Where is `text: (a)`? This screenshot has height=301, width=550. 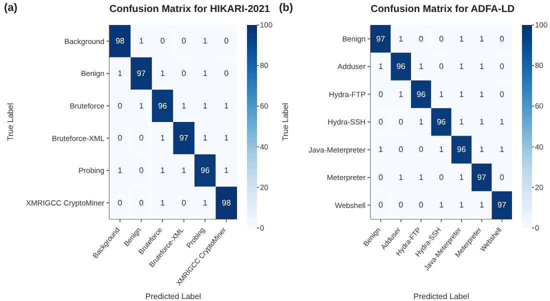
text: (a) is located at coordinates (11, 8).